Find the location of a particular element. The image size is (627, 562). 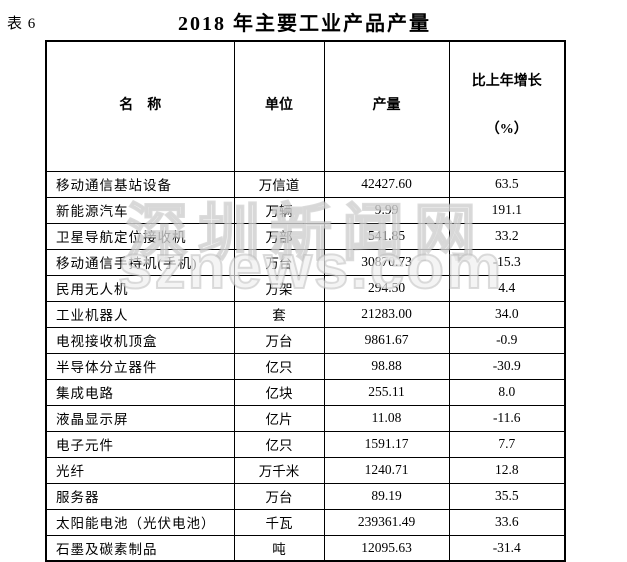

cell-output: 1591.17 is located at coordinates (386, 444).